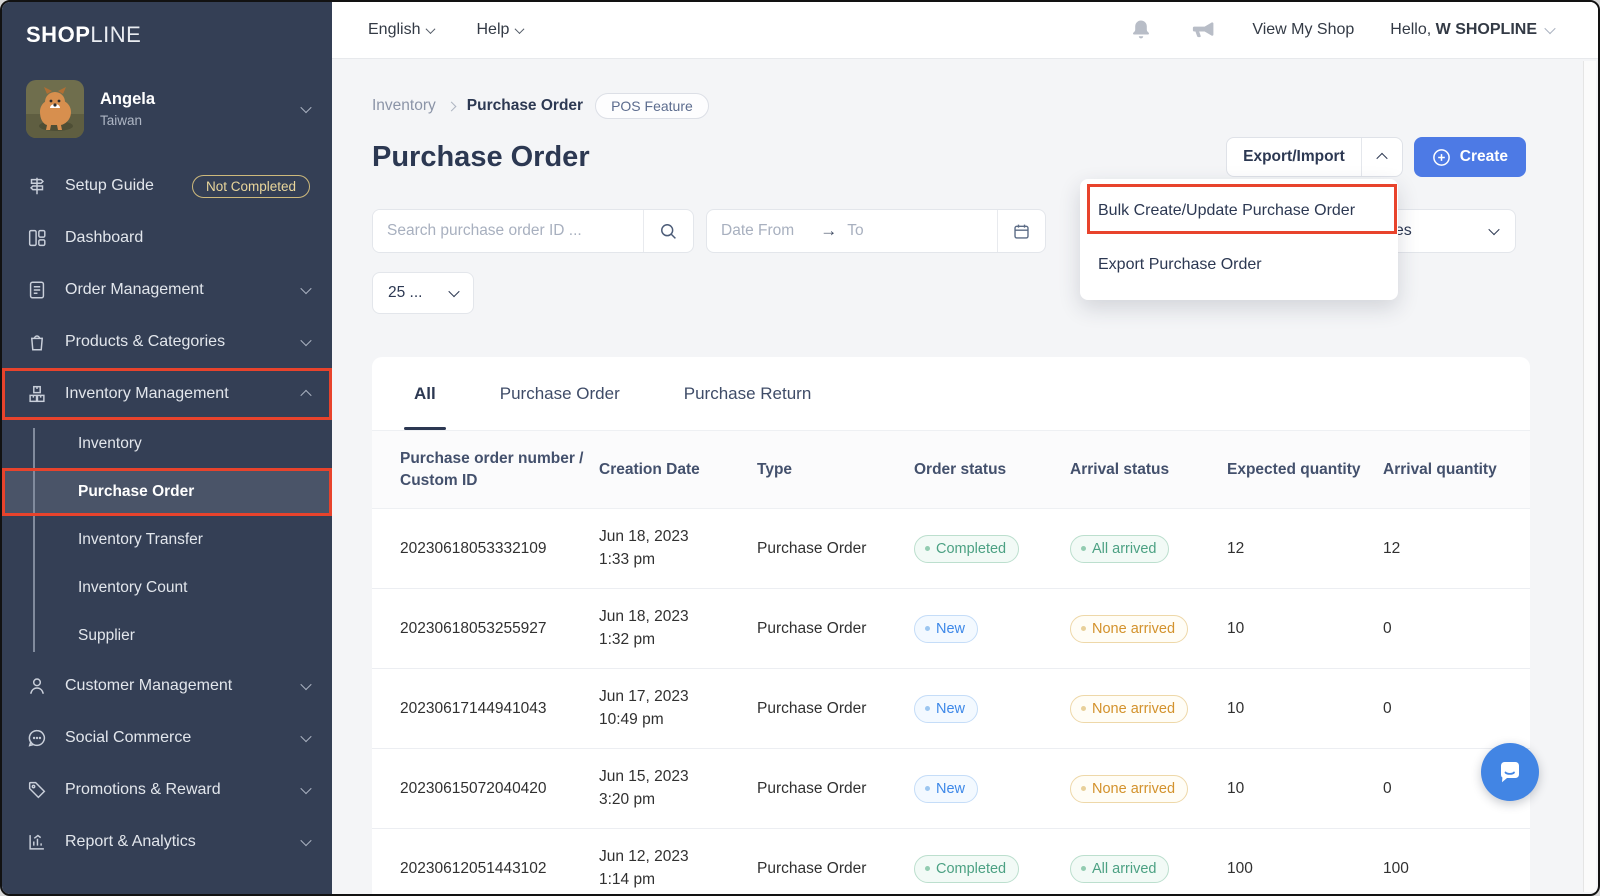 The height and width of the screenshot is (896, 1600). I want to click on sidebar-item-setup-guide: Setup Guide Not Completed, so click(167, 186).